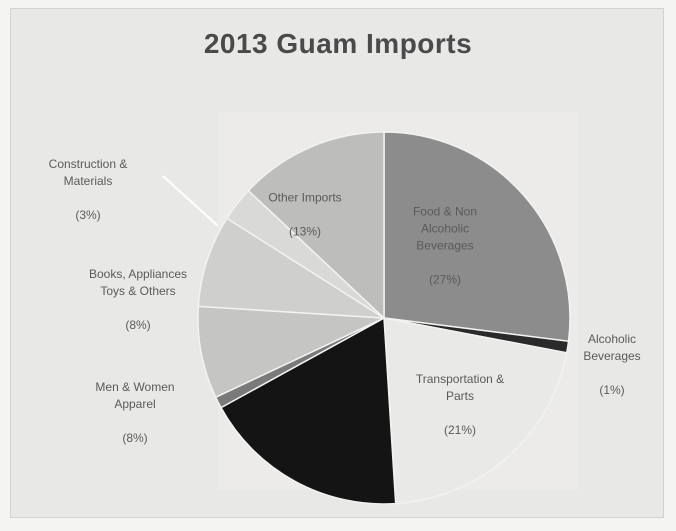  I want to click on label-alcoholic-name: Alcoholic Beverages, so click(612, 347).